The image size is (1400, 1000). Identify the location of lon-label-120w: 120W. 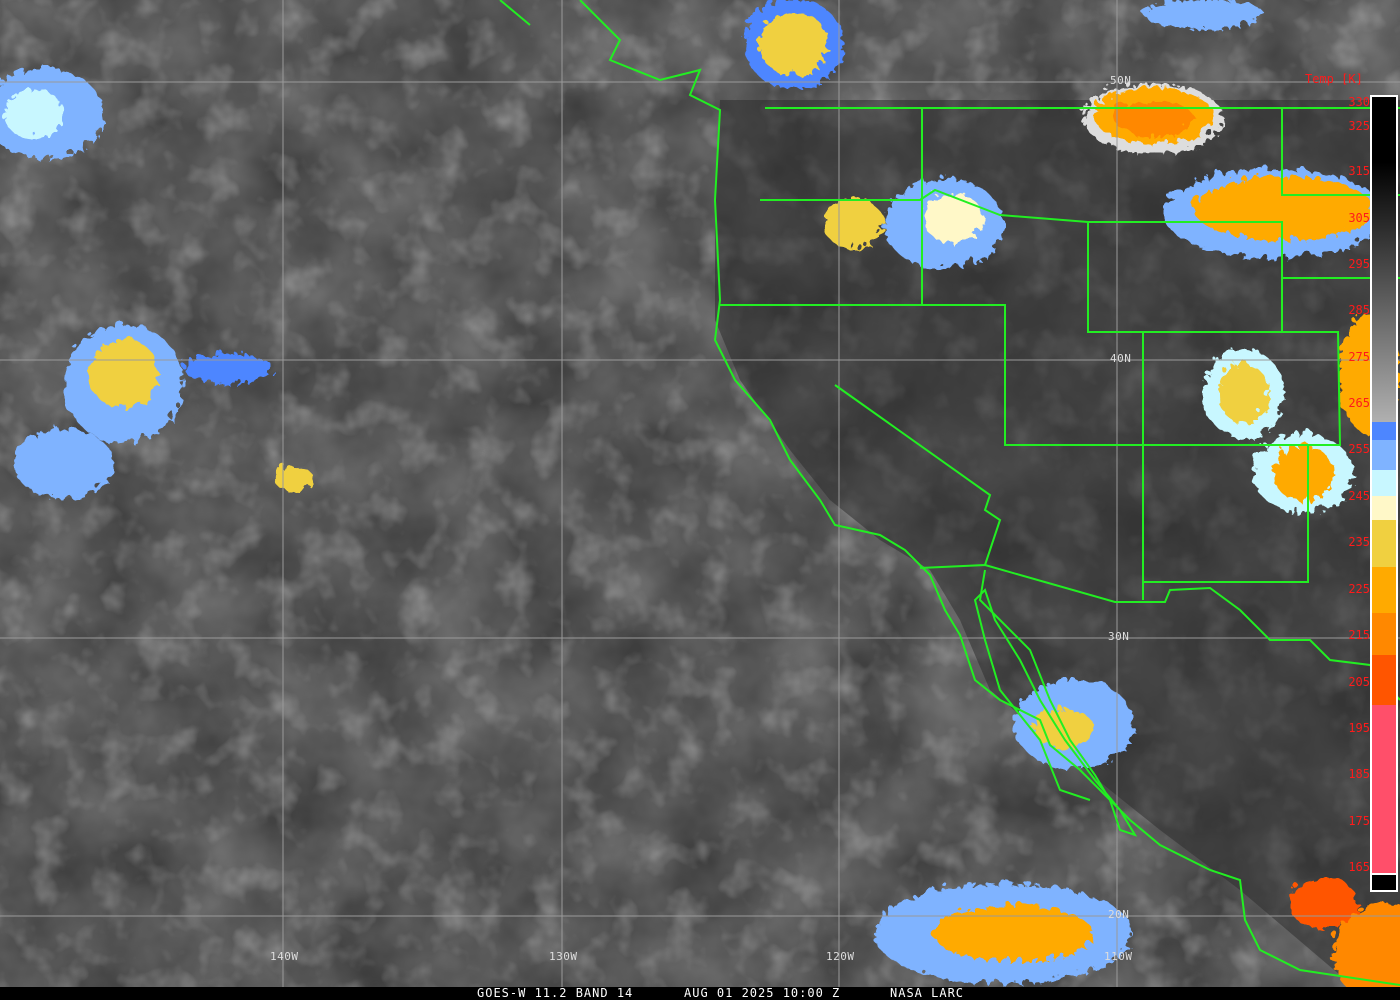
(840, 956).